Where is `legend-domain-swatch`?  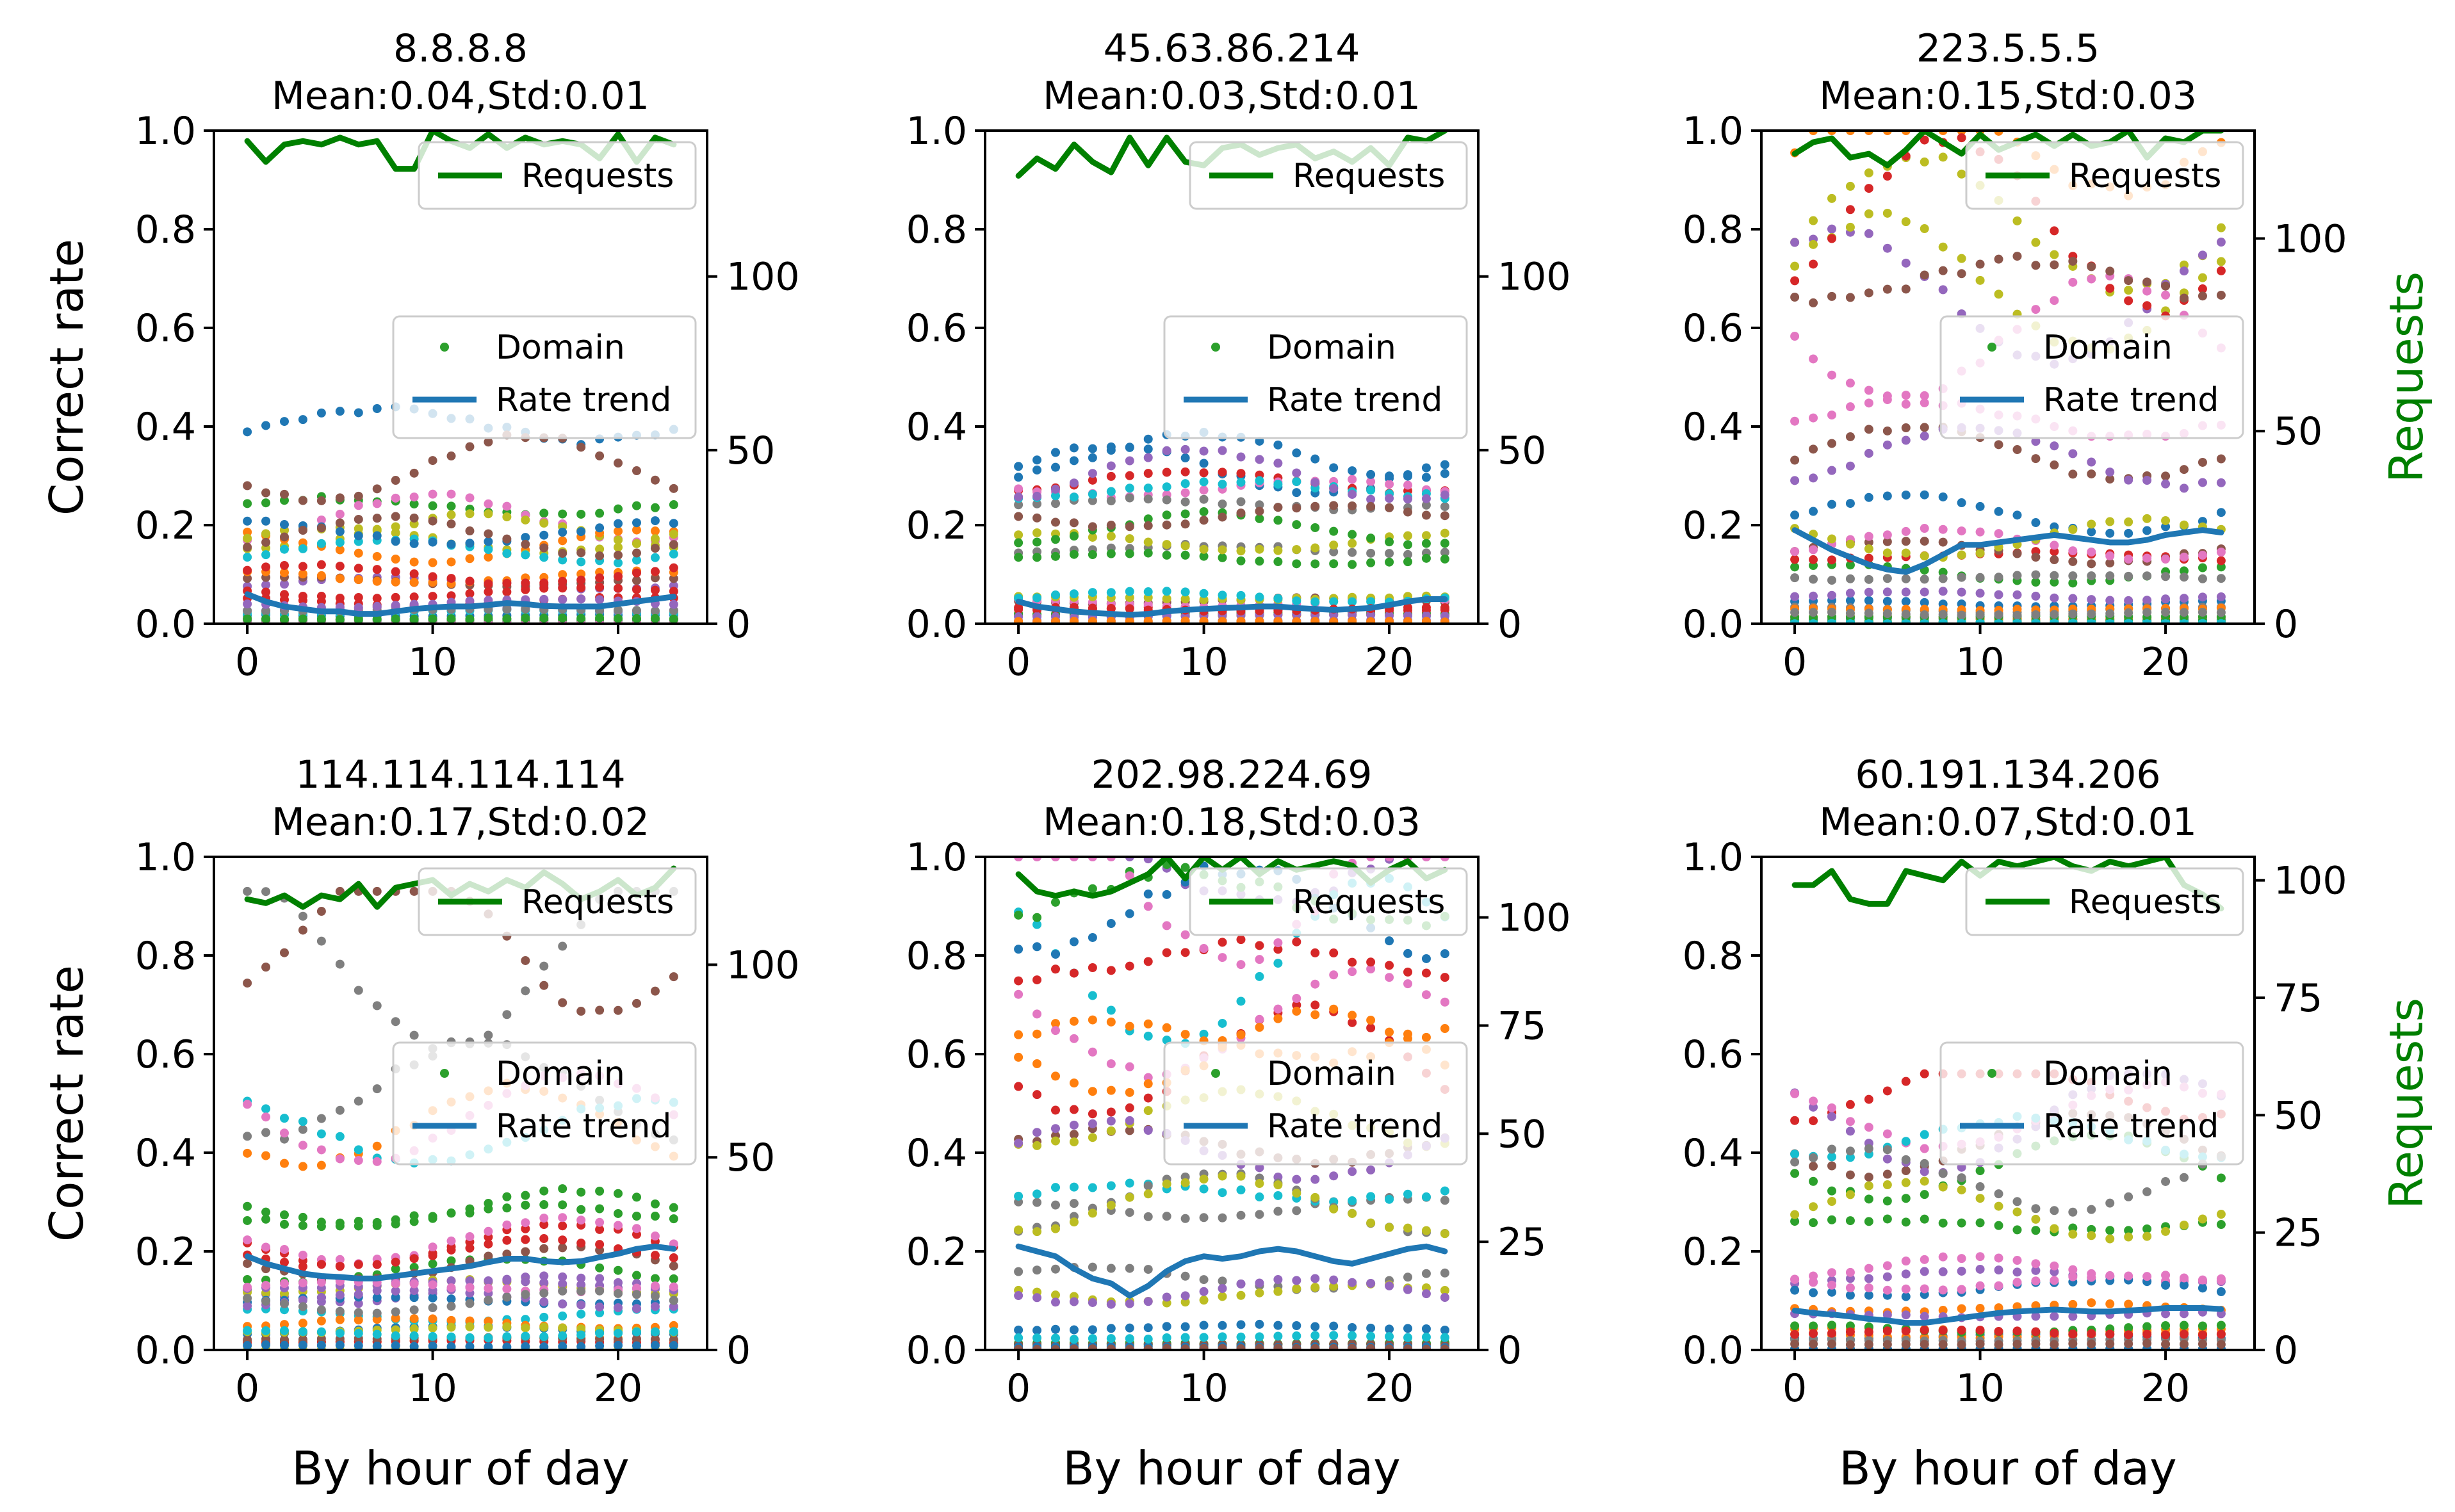
legend-domain-swatch is located at coordinates (444, 348).